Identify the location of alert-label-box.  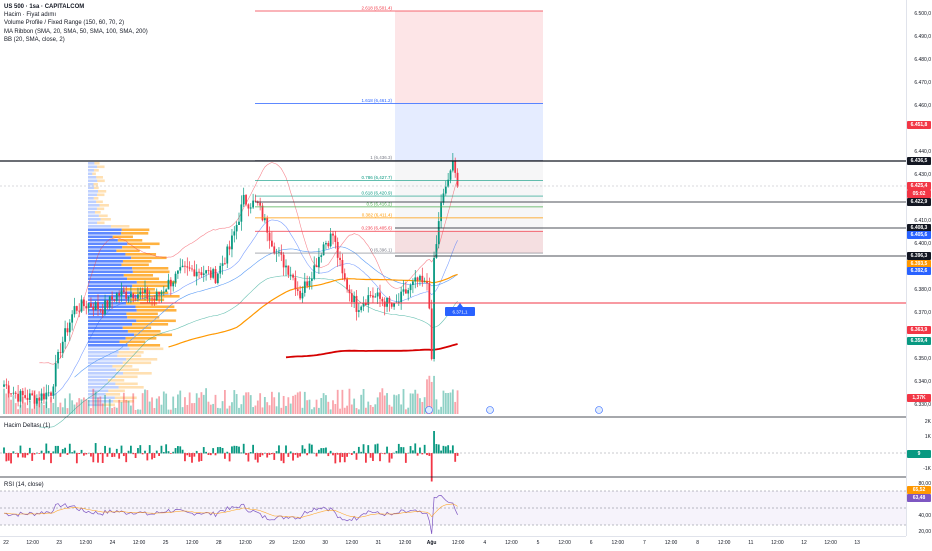
(460, 311).